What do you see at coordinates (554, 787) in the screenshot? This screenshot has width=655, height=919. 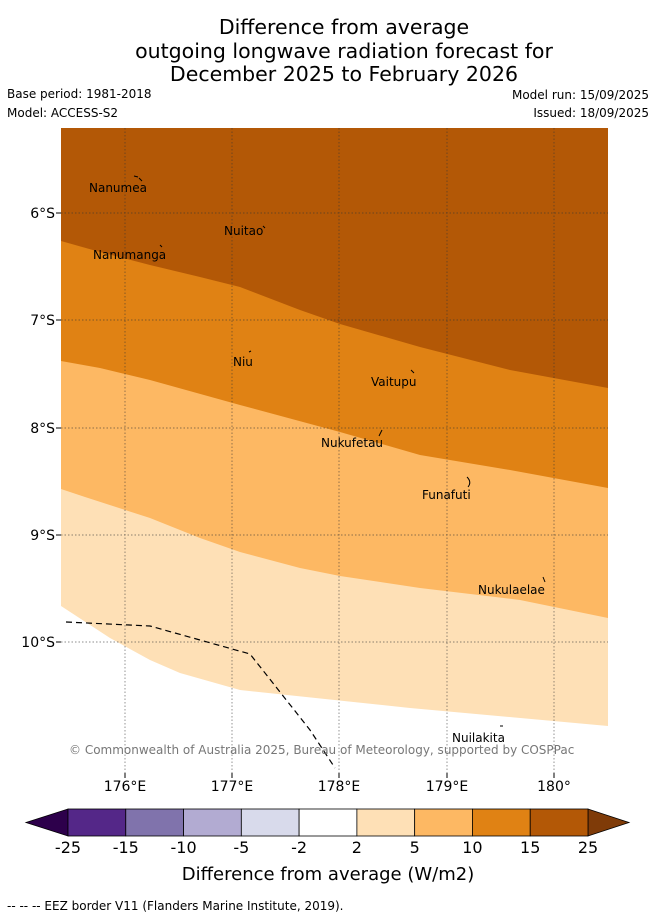 I see `x-tick-180: 180°` at bounding box center [554, 787].